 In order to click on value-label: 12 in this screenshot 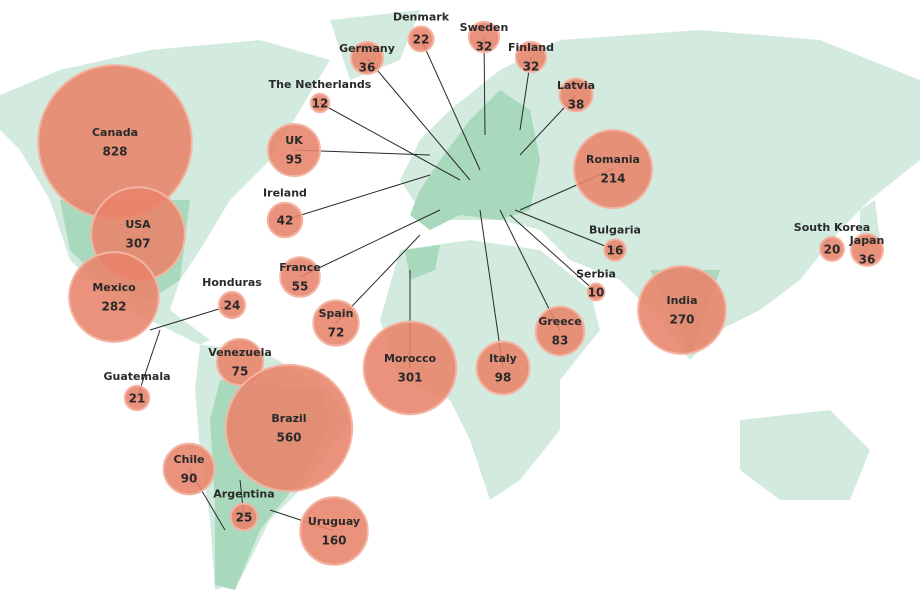, I will do `click(320, 104)`.